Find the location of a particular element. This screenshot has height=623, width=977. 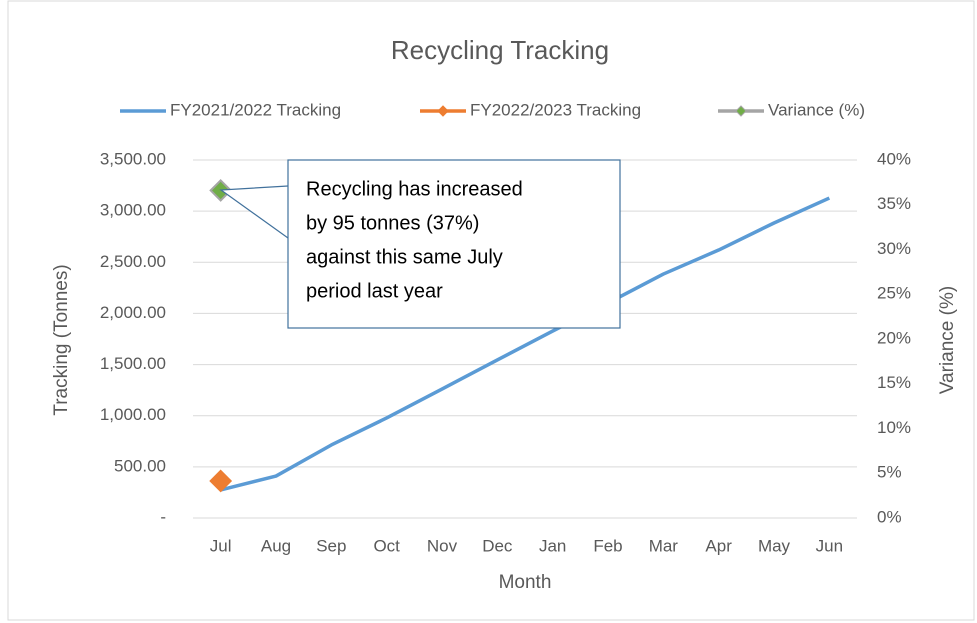

y2-tick-label: 35% is located at coordinates (894, 203).